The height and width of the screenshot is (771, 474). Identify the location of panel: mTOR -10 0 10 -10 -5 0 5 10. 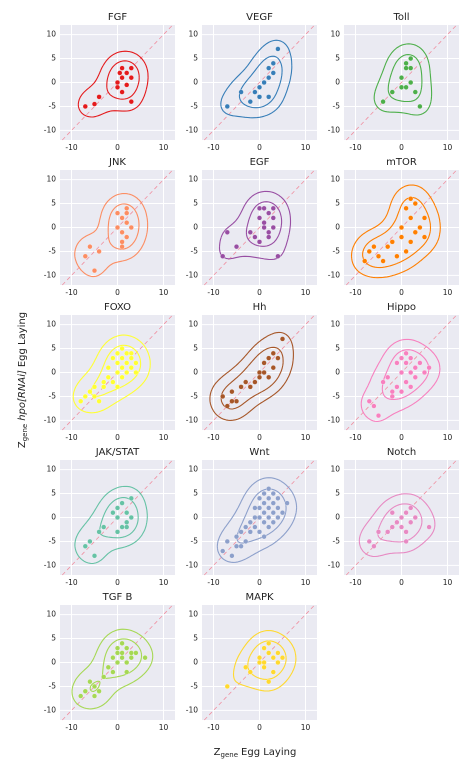
(393, 227).